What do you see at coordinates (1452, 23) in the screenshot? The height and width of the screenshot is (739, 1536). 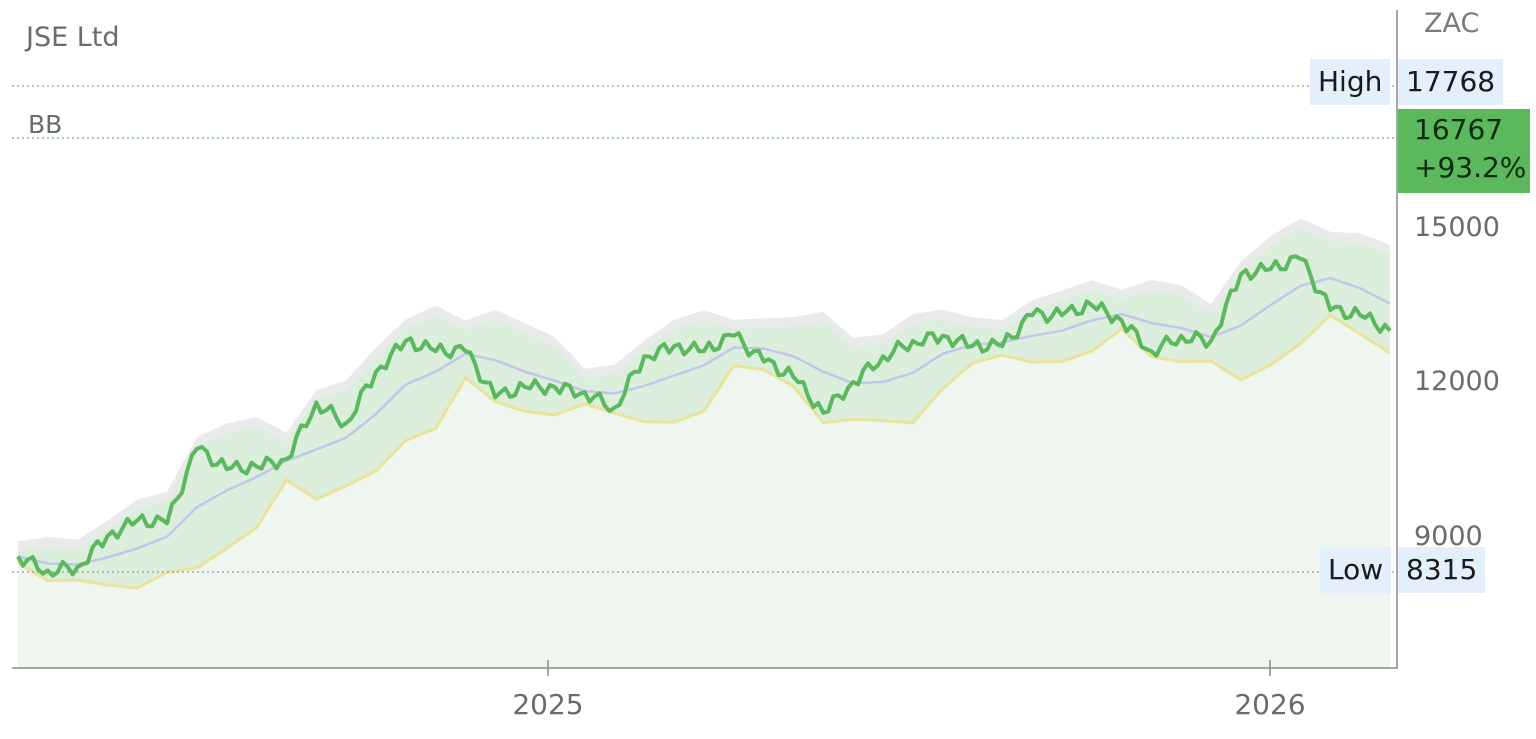 I see `currency-label: ZAC` at bounding box center [1452, 23].